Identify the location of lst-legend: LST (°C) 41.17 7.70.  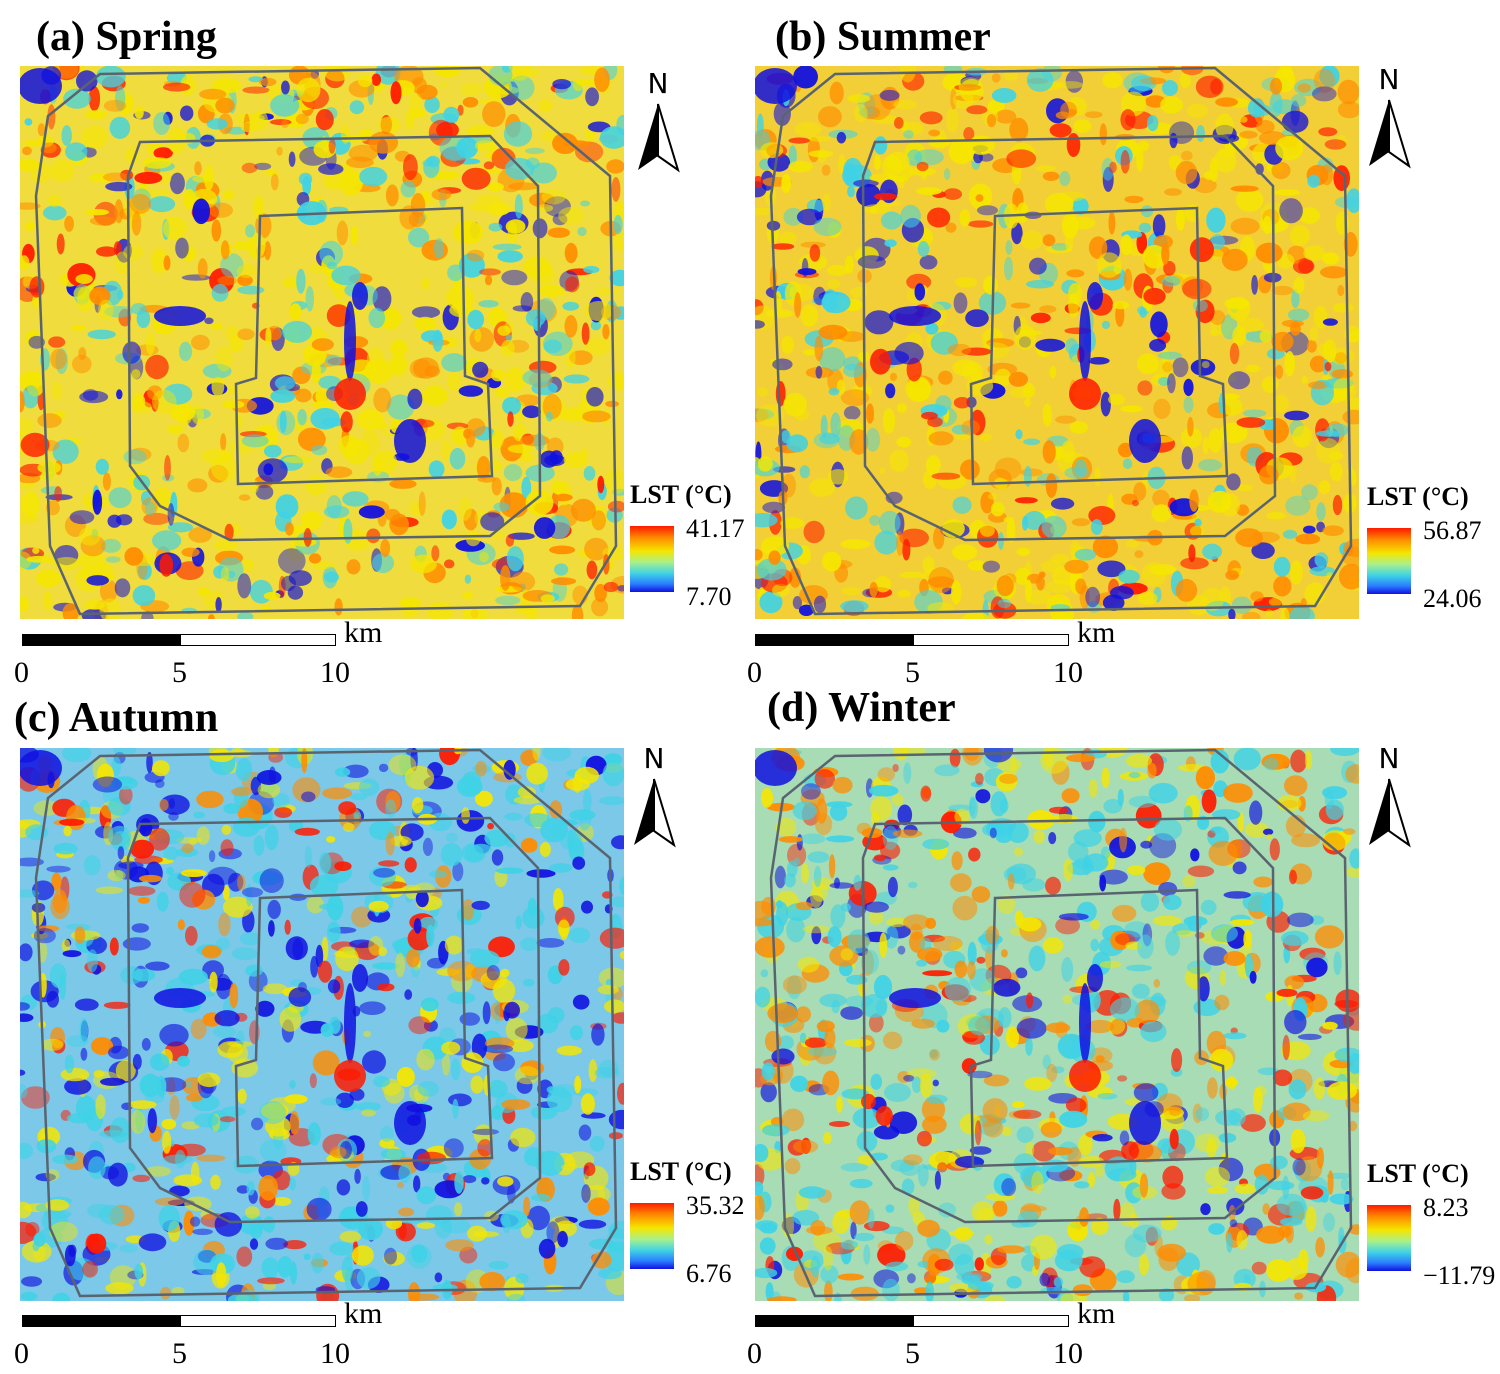
(695, 550).